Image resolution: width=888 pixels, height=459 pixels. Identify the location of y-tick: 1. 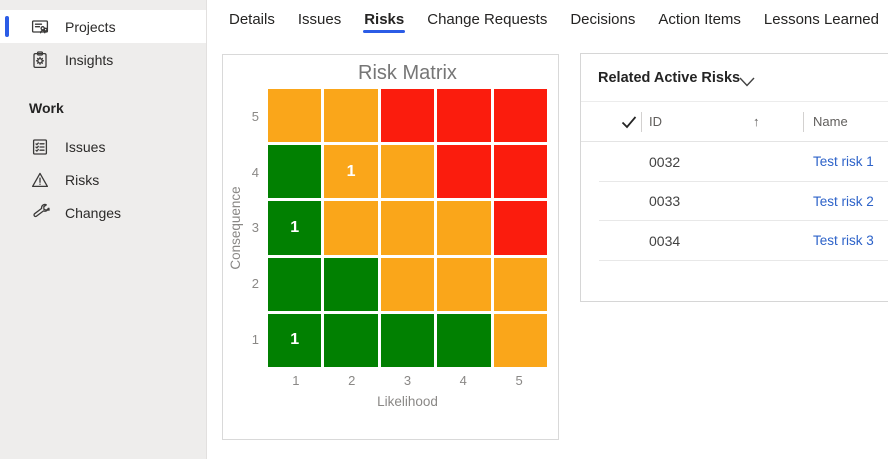
(255, 339).